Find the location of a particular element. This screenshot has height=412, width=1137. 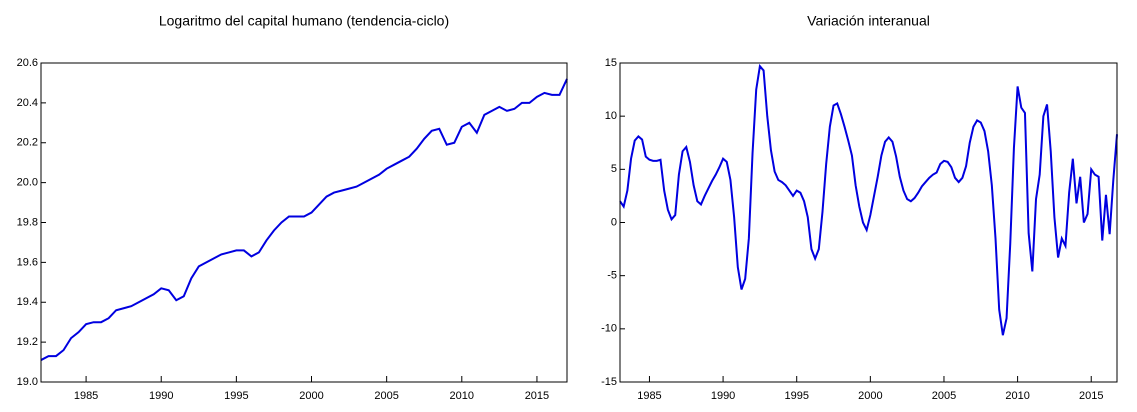

chart-title: Variación interanual is located at coordinates (868, 21).